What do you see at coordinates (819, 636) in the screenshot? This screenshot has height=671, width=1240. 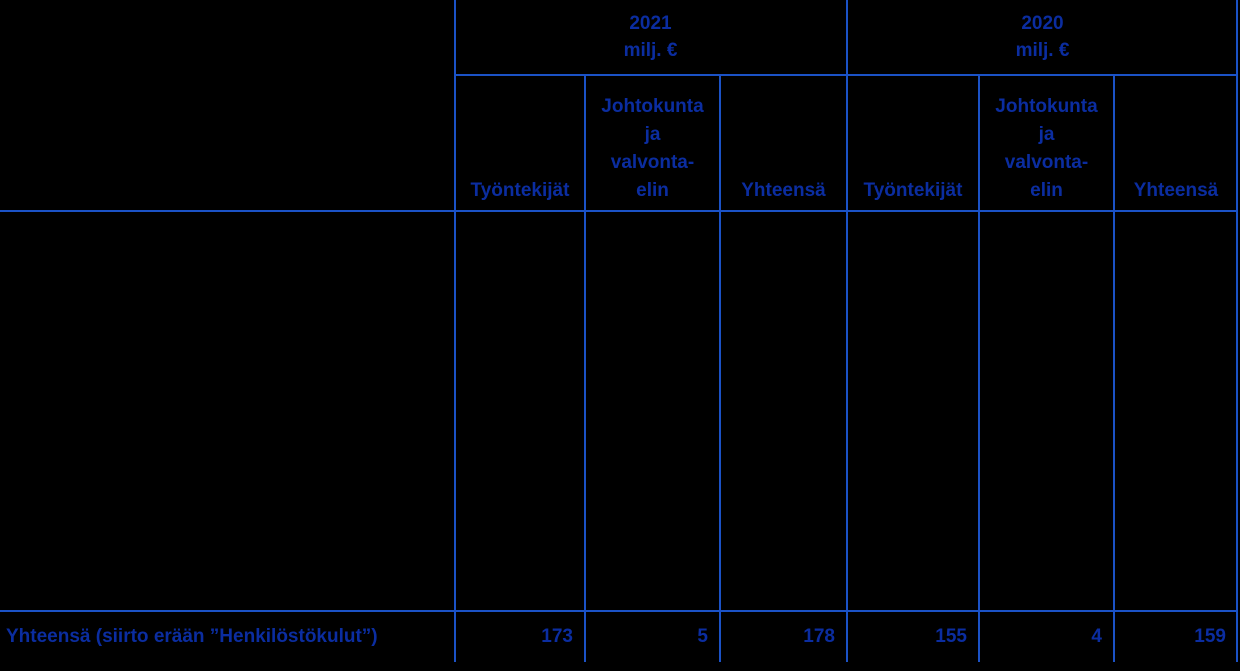 I see `total-value-2021-yhteensa: 178` at bounding box center [819, 636].